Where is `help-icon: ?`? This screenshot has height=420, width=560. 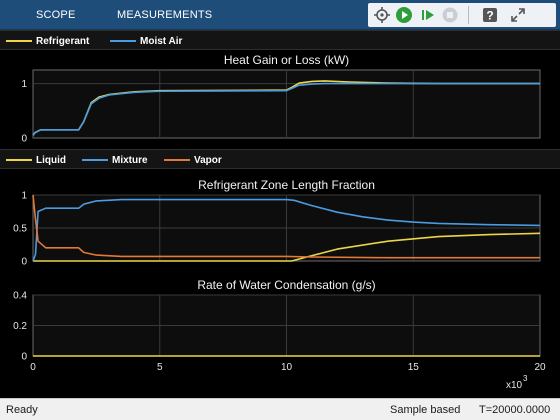 help-icon: ? is located at coordinates (490, 15).